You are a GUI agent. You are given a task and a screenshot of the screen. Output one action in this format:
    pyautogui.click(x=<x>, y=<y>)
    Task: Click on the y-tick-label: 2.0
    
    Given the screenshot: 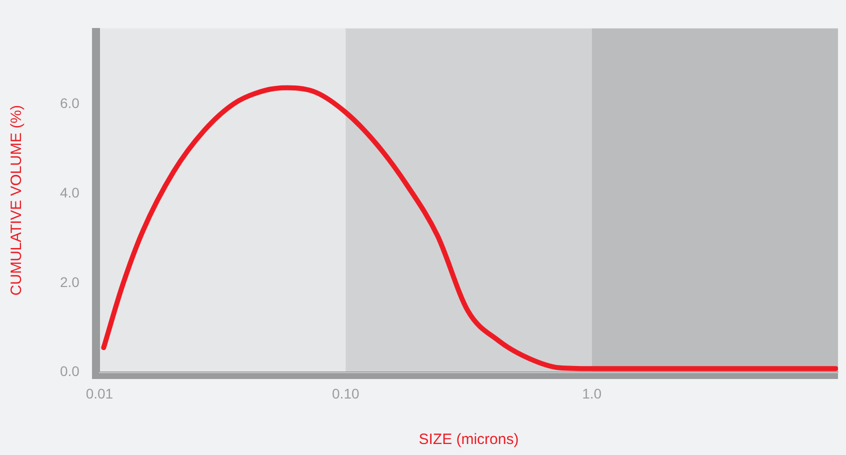 What is the action you would take?
    pyautogui.click(x=70, y=282)
    